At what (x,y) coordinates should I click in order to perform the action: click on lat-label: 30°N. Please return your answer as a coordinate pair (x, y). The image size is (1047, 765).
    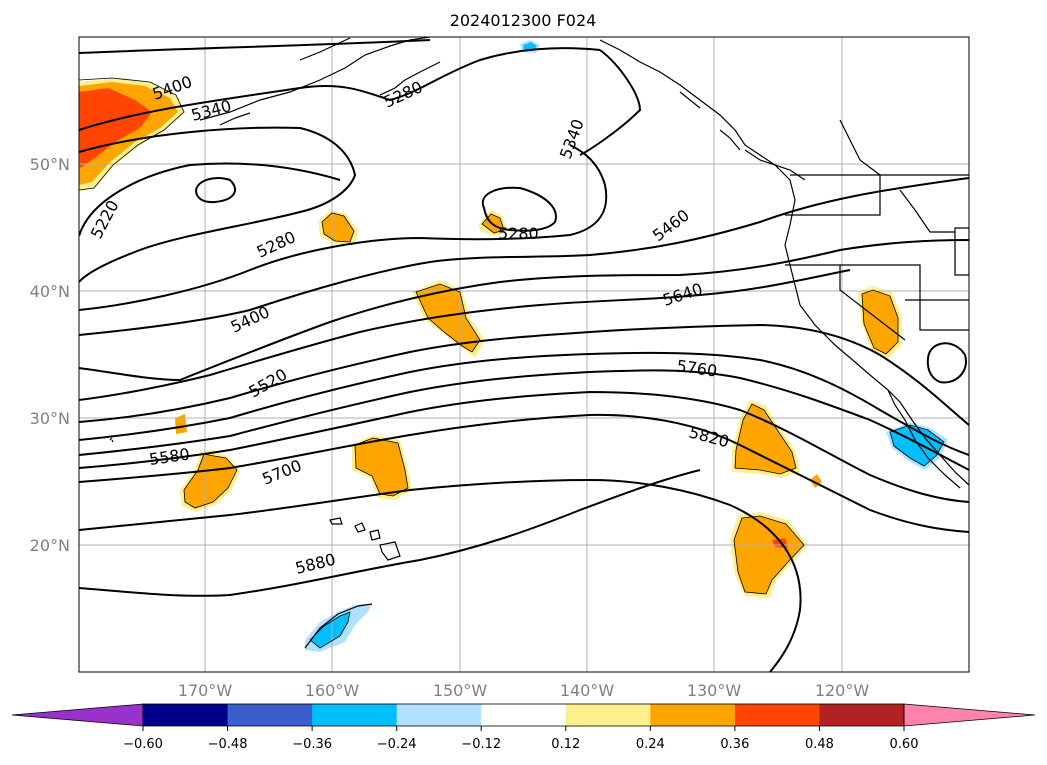
    Looking at the image, I should click on (50, 418).